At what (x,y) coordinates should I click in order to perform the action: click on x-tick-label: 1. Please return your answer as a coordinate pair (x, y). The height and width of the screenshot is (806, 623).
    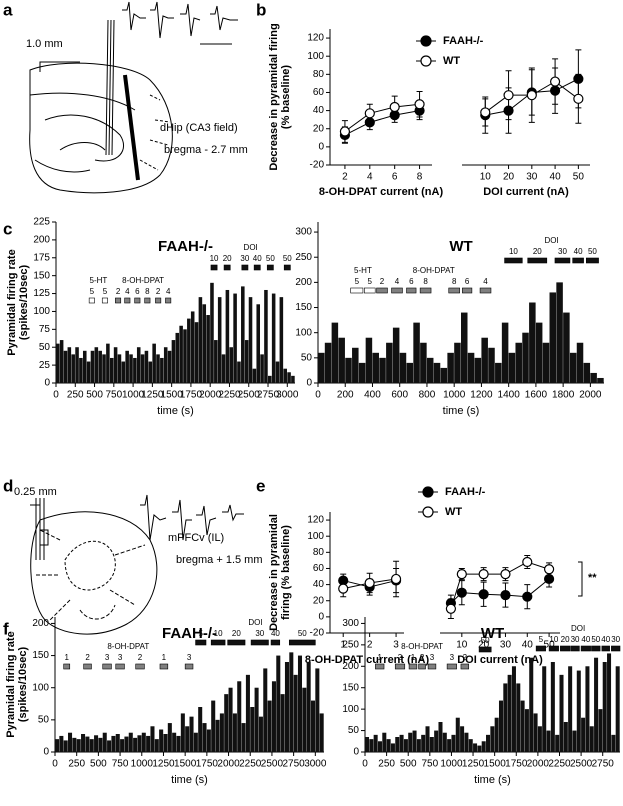
    Looking at the image, I should click on (343, 645).